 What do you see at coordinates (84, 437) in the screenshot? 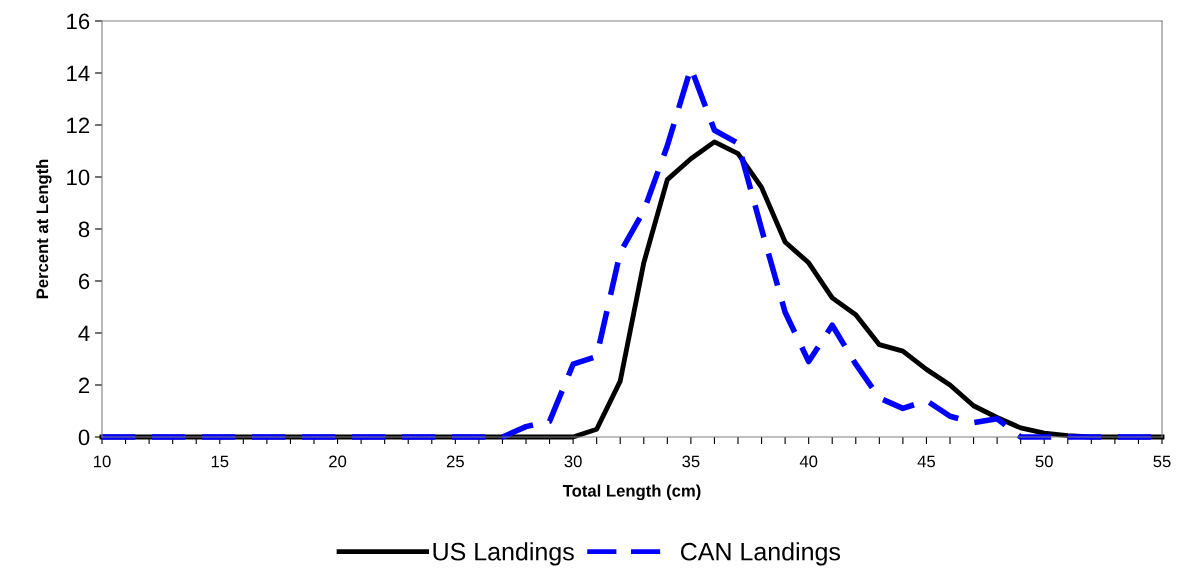
I see `y-tick-label: 0` at bounding box center [84, 437].